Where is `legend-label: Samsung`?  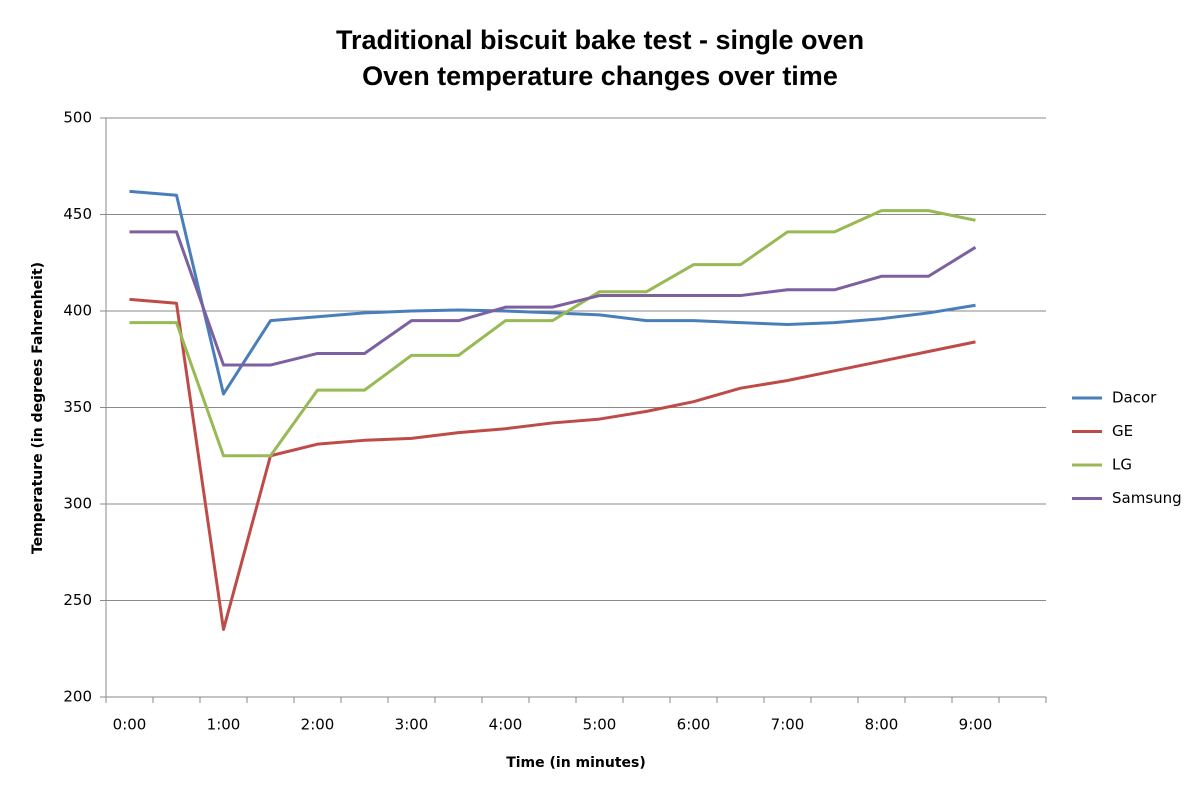
legend-label: Samsung is located at coordinates (1147, 498).